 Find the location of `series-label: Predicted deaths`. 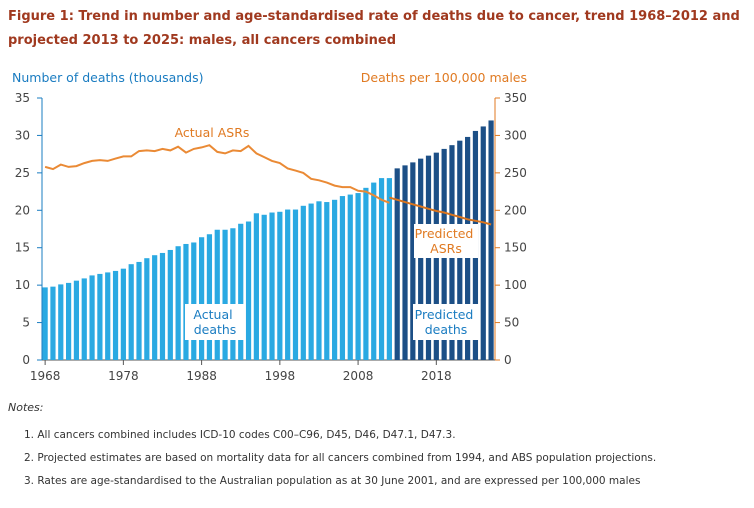

series-label: Predicted deaths is located at coordinates (446, 322).